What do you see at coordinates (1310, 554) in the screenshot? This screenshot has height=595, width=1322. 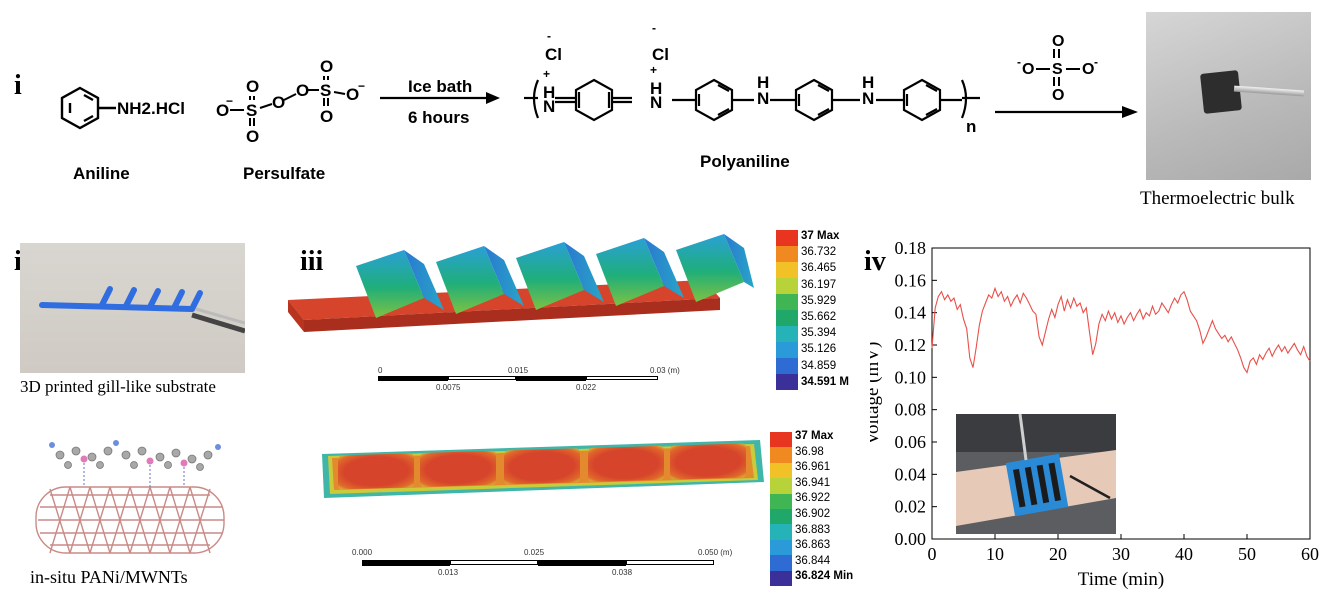 I see `x-tick-label: 60` at bounding box center [1310, 554].